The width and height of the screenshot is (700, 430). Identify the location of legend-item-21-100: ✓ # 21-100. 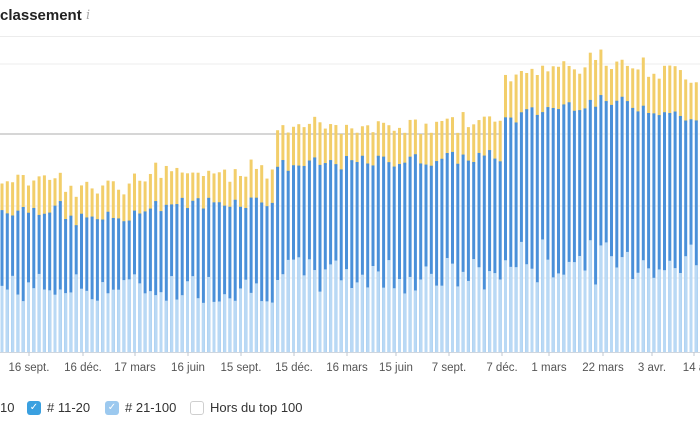
(140, 407).